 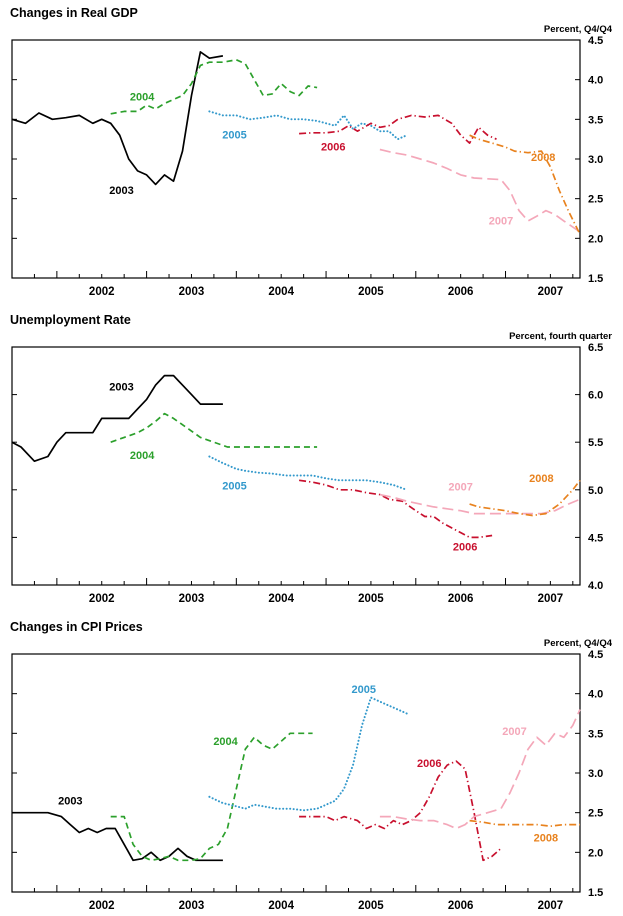 I want to click on y-tick-label: 5.0, so click(x=595, y=491).